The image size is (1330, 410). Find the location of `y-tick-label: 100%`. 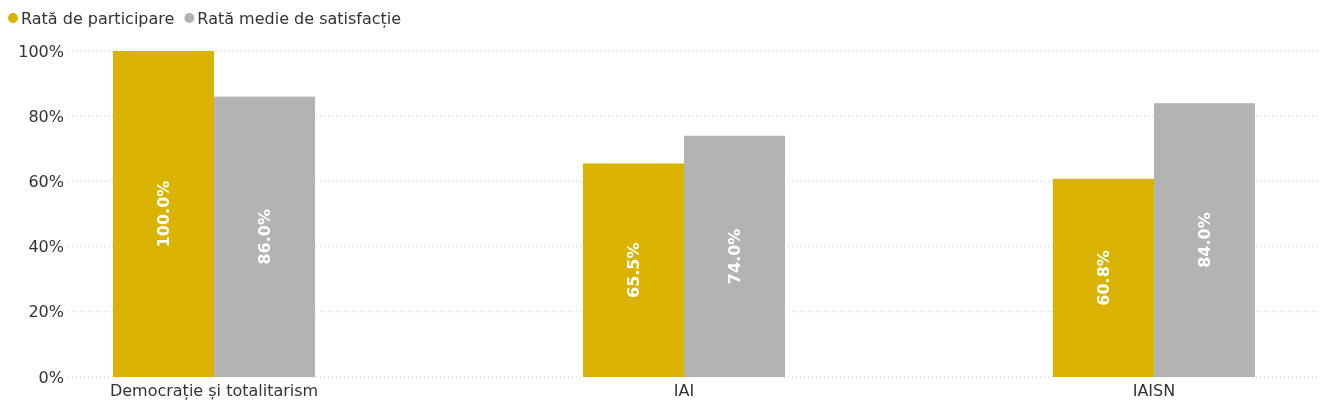

y-tick-label: 100% is located at coordinates (41, 51).